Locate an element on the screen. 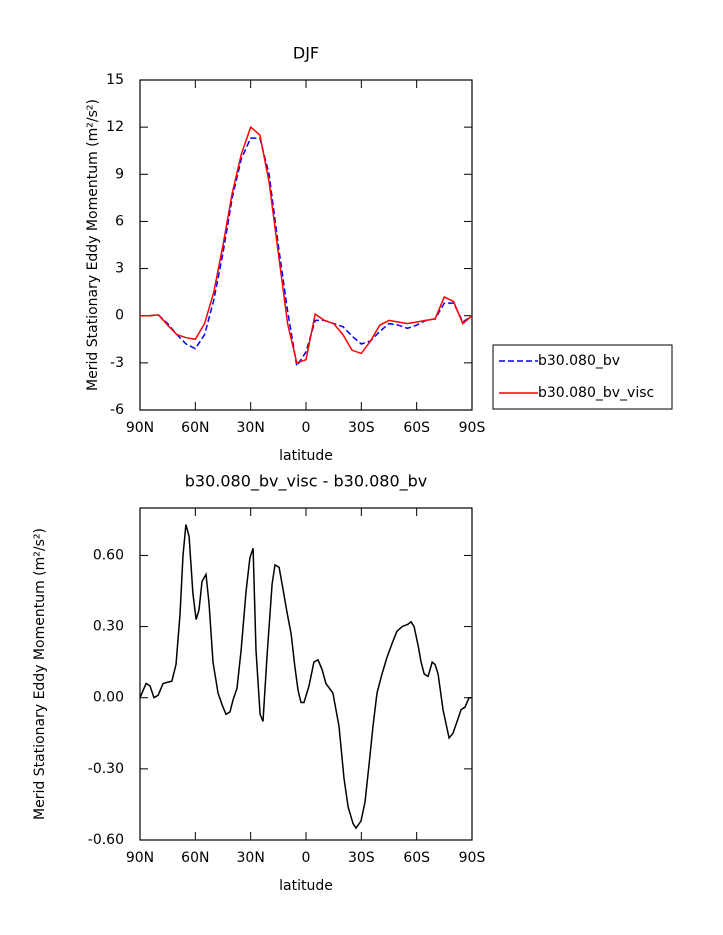 This screenshot has width=723, height=935. y-tick-label: 12 is located at coordinates (115, 127).